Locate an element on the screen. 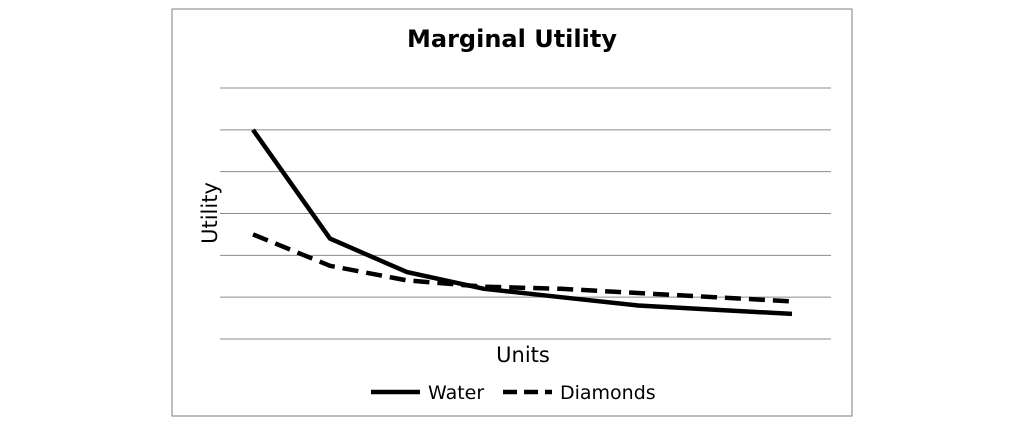 The image size is (1024, 426). legend: Water Diamonds is located at coordinates (513, 393).